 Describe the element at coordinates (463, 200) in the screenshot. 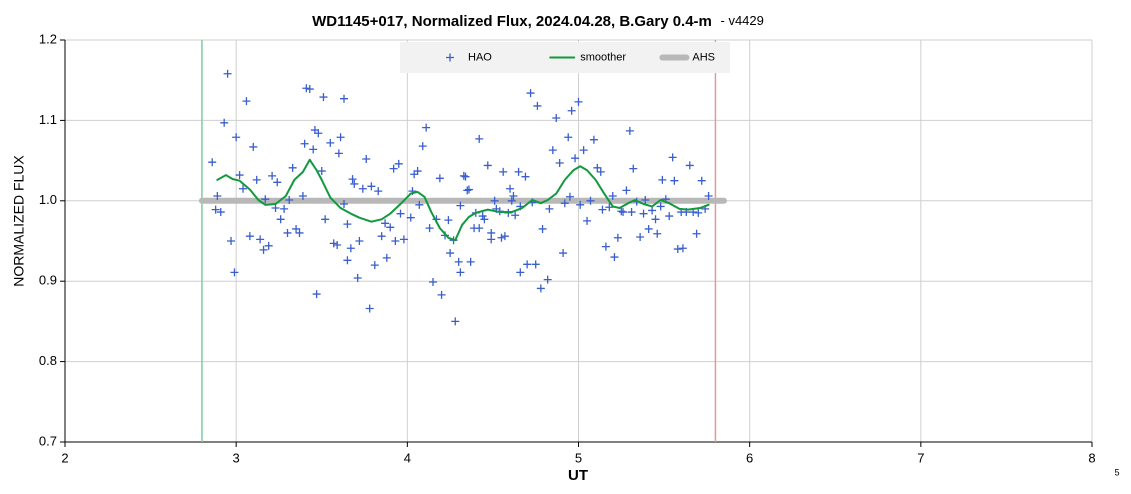

I see `series-line` at that location.